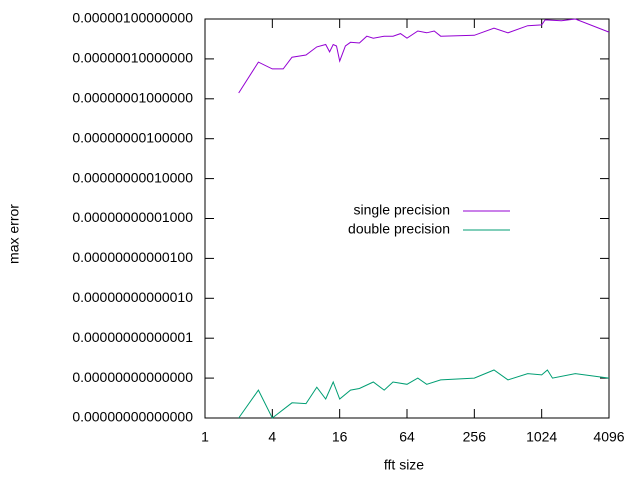 This screenshot has width=640, height=480. I want to click on legend-label: single precision, so click(402, 210).